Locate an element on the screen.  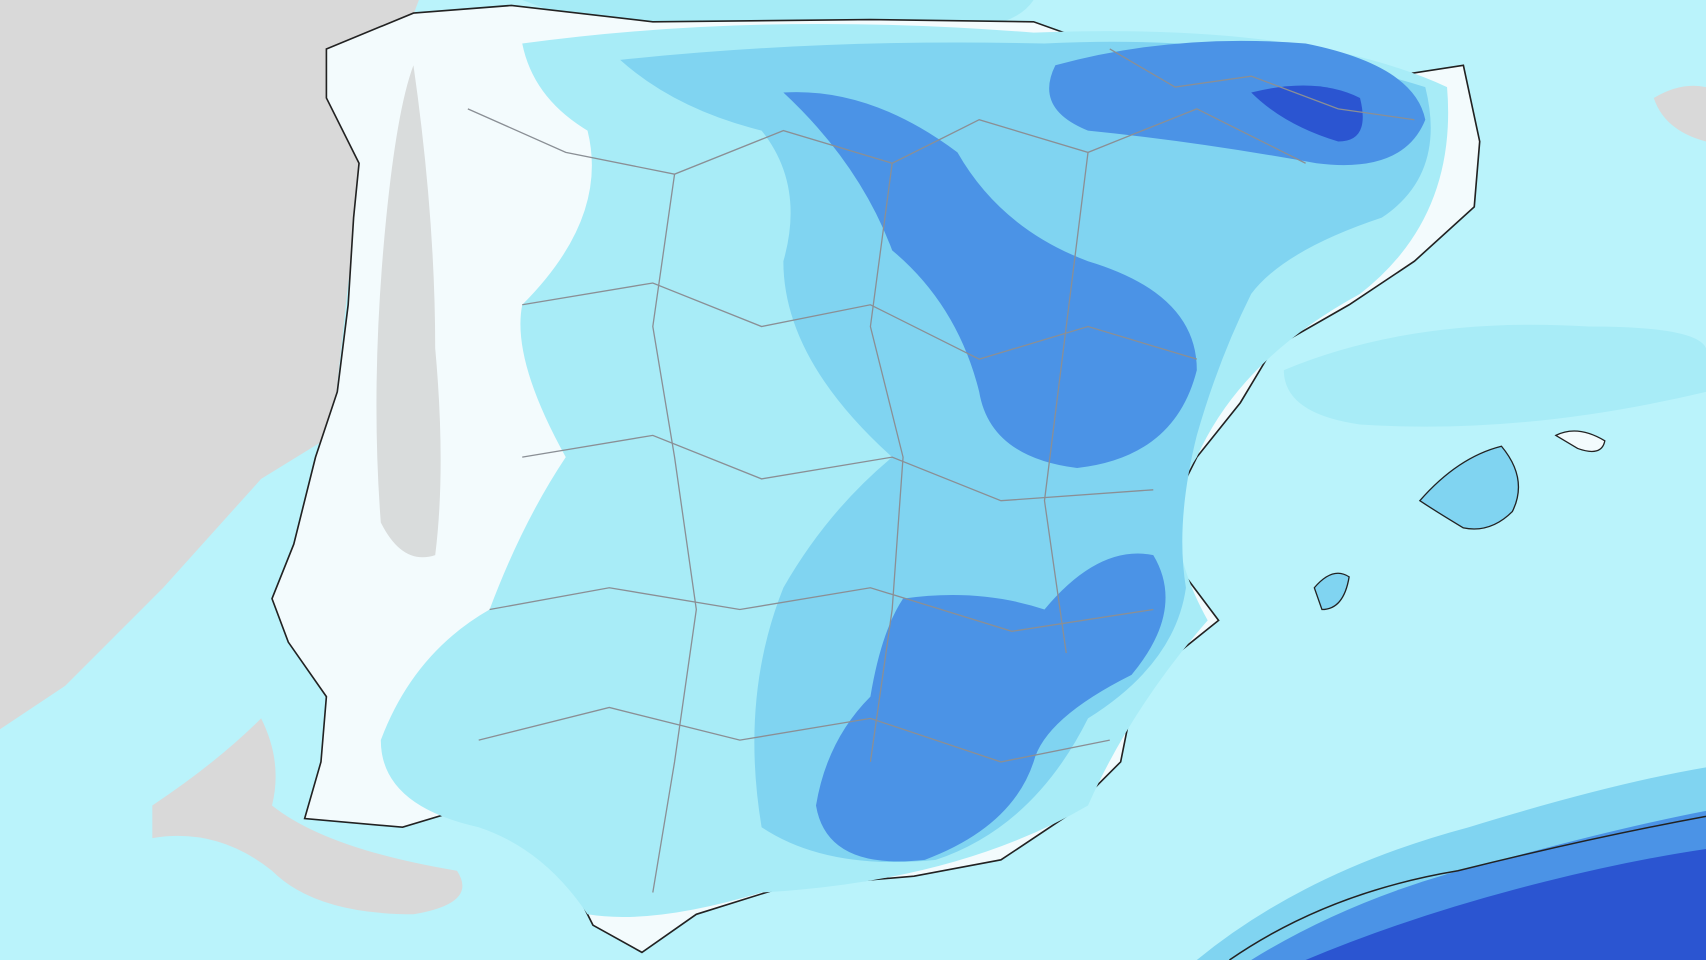
coastline is located at coordinates (1467, 887).